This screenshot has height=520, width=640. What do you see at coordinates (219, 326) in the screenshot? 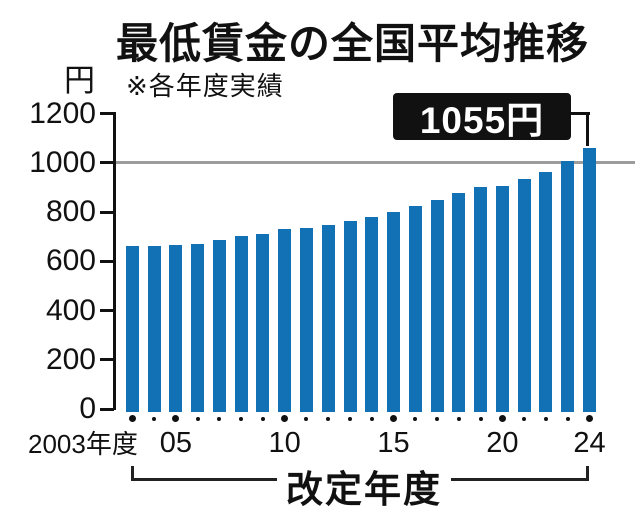
I see `bar-2007` at bounding box center [219, 326].